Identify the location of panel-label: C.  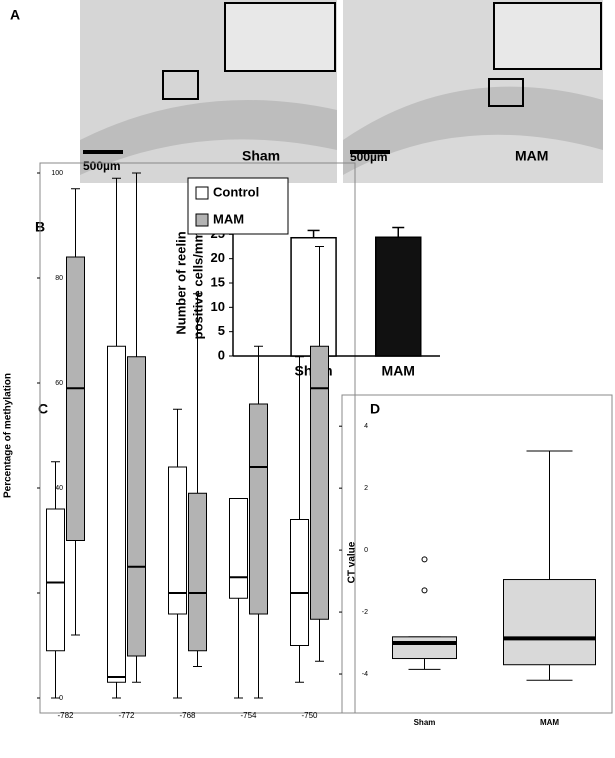
(43, 409).